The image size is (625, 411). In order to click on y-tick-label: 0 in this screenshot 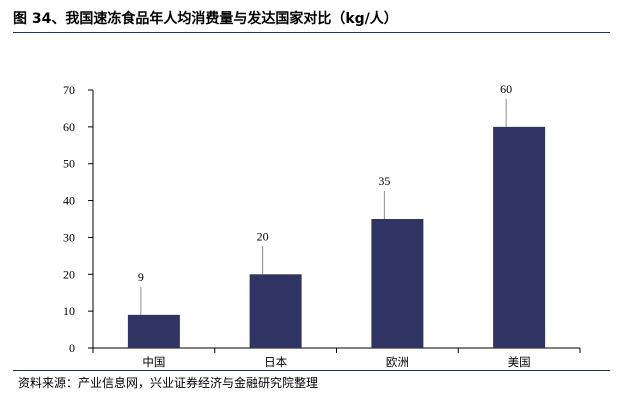, I will do `click(72, 348)`.